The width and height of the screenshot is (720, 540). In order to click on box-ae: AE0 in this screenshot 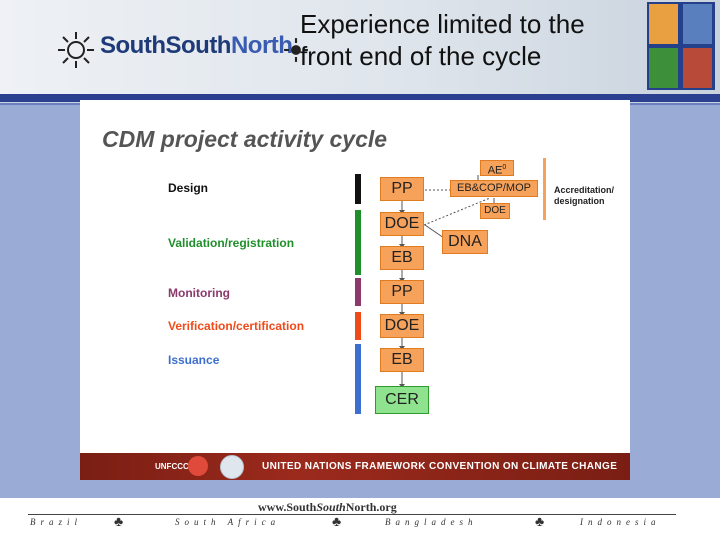, I will do `click(497, 168)`.